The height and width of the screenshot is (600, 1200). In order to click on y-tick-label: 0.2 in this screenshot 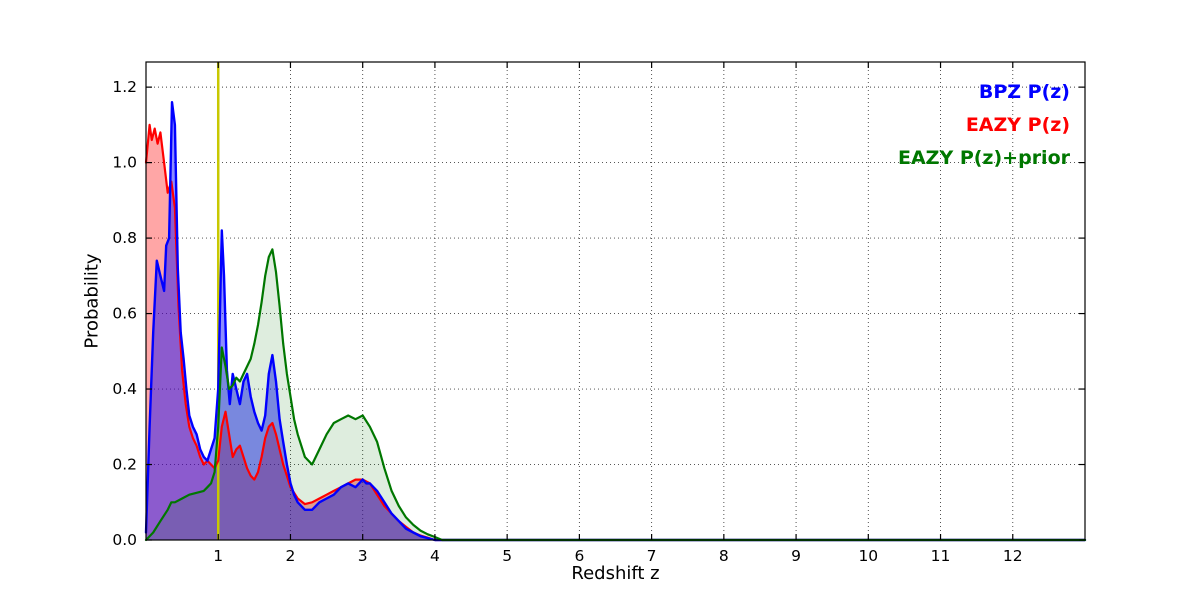, I will do `click(124, 465)`.